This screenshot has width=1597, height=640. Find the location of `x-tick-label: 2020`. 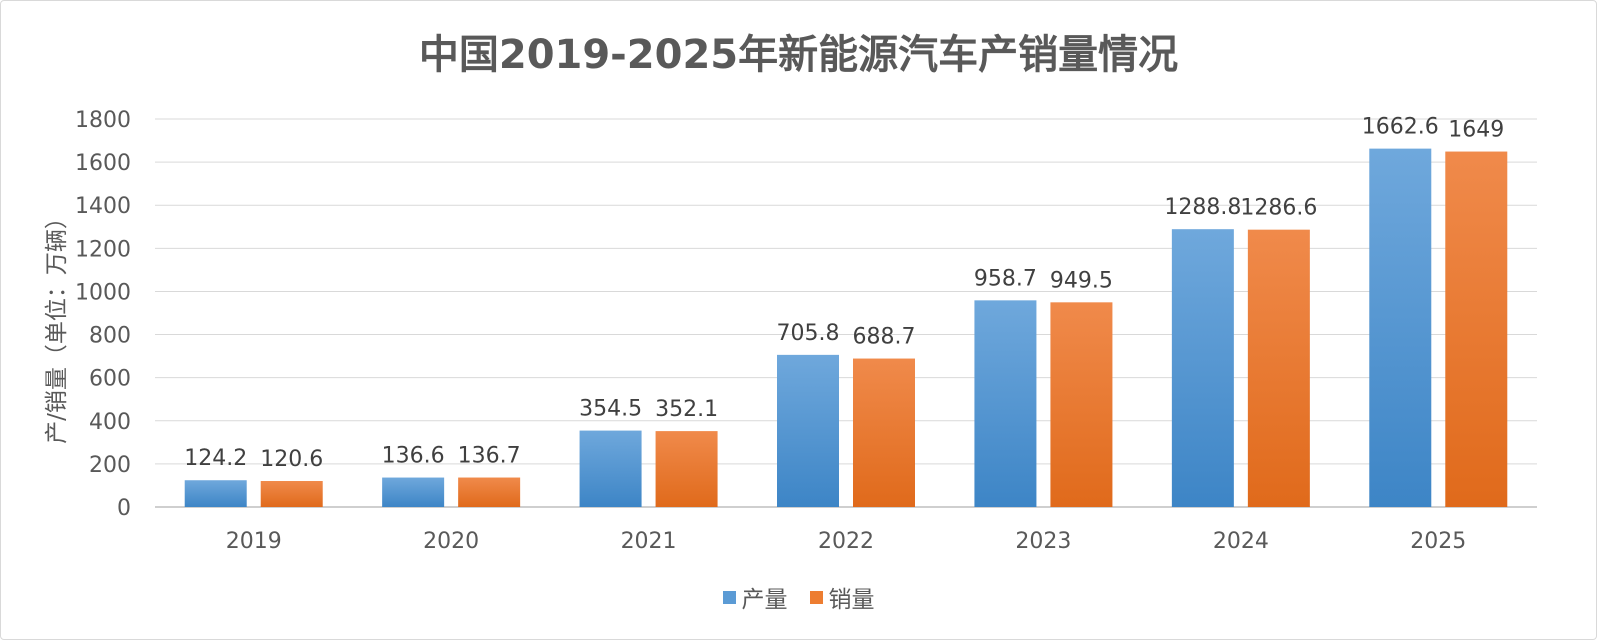

x-tick-label: 2020 is located at coordinates (451, 541).